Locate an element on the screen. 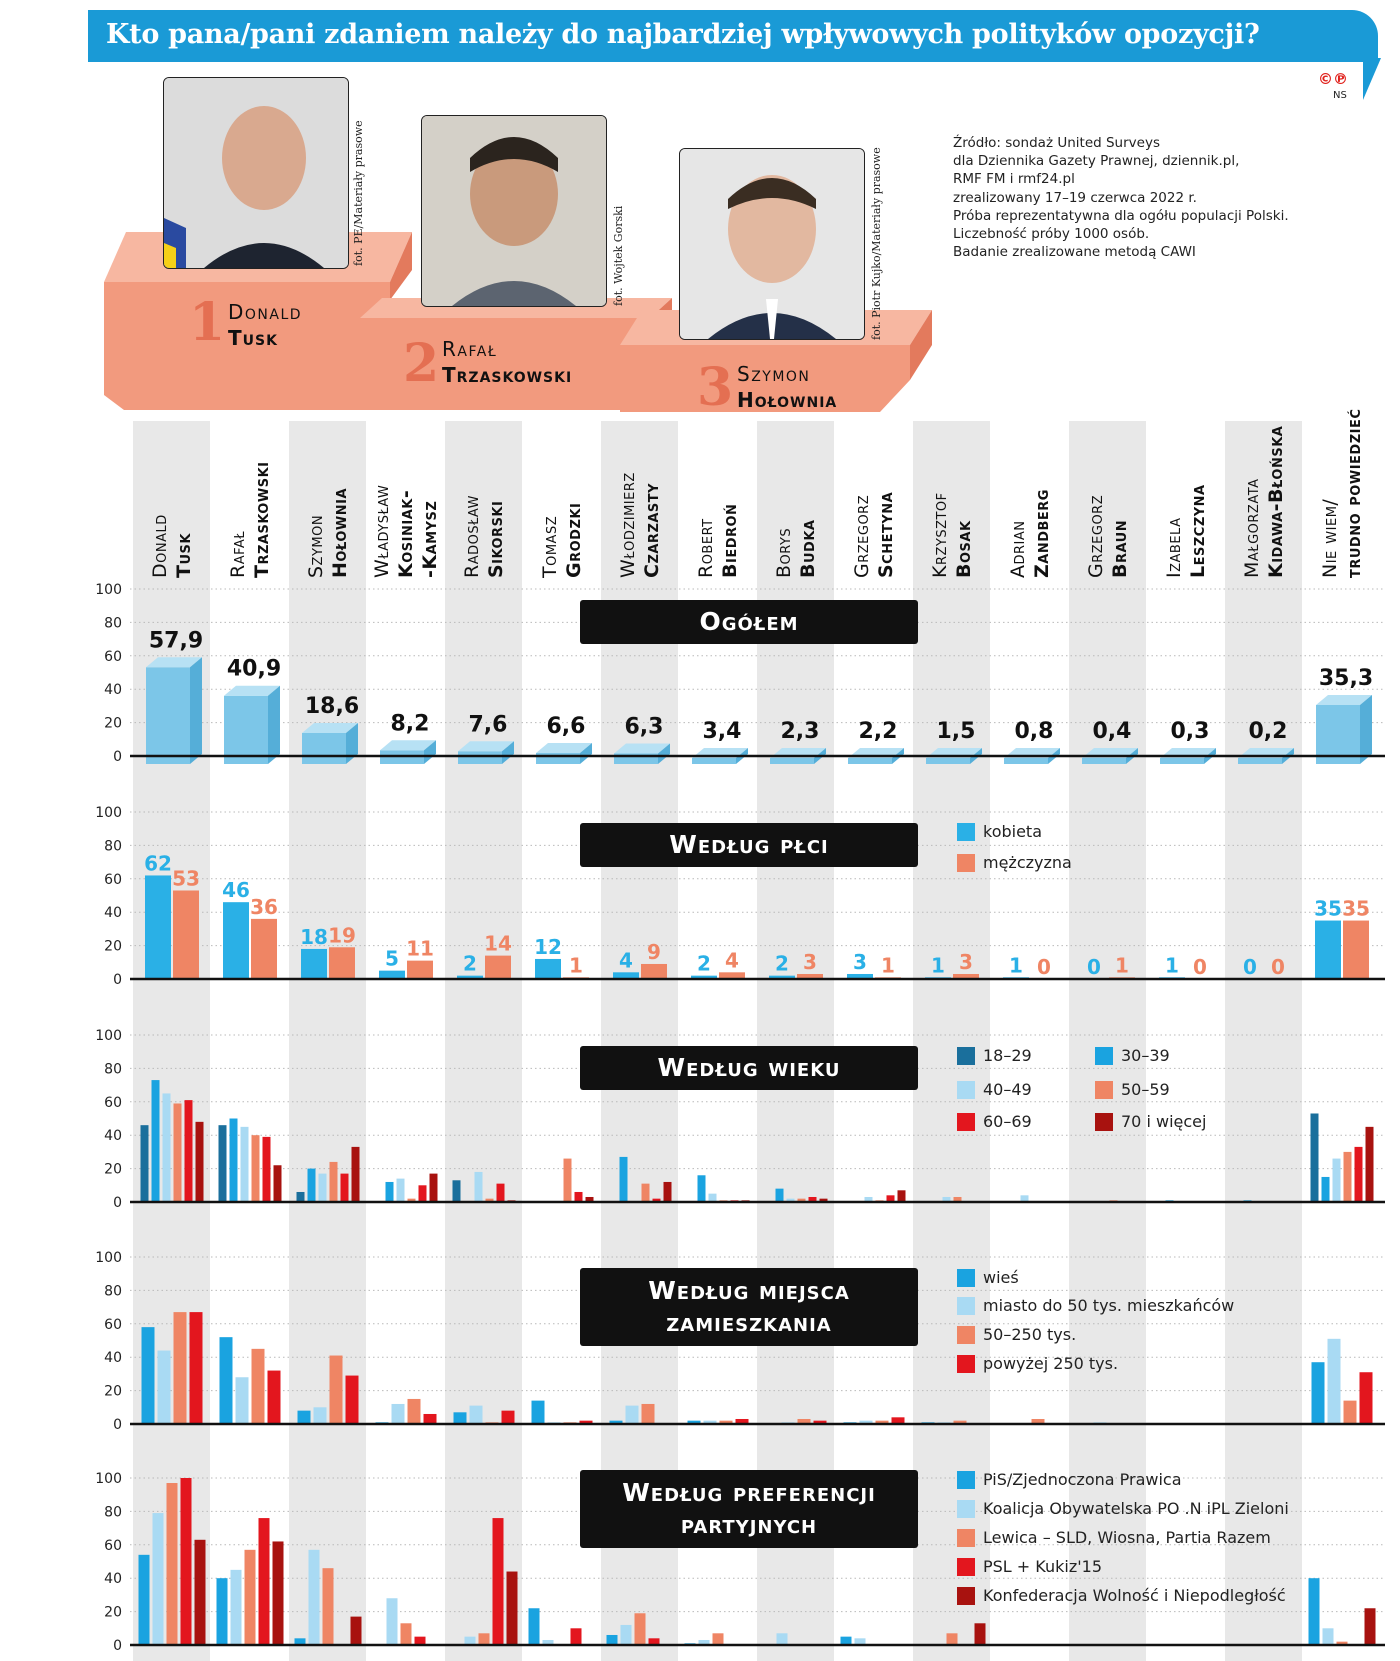 This screenshot has width=1400, height=1661. section-label-plec: Według płci is located at coordinates (749, 845).